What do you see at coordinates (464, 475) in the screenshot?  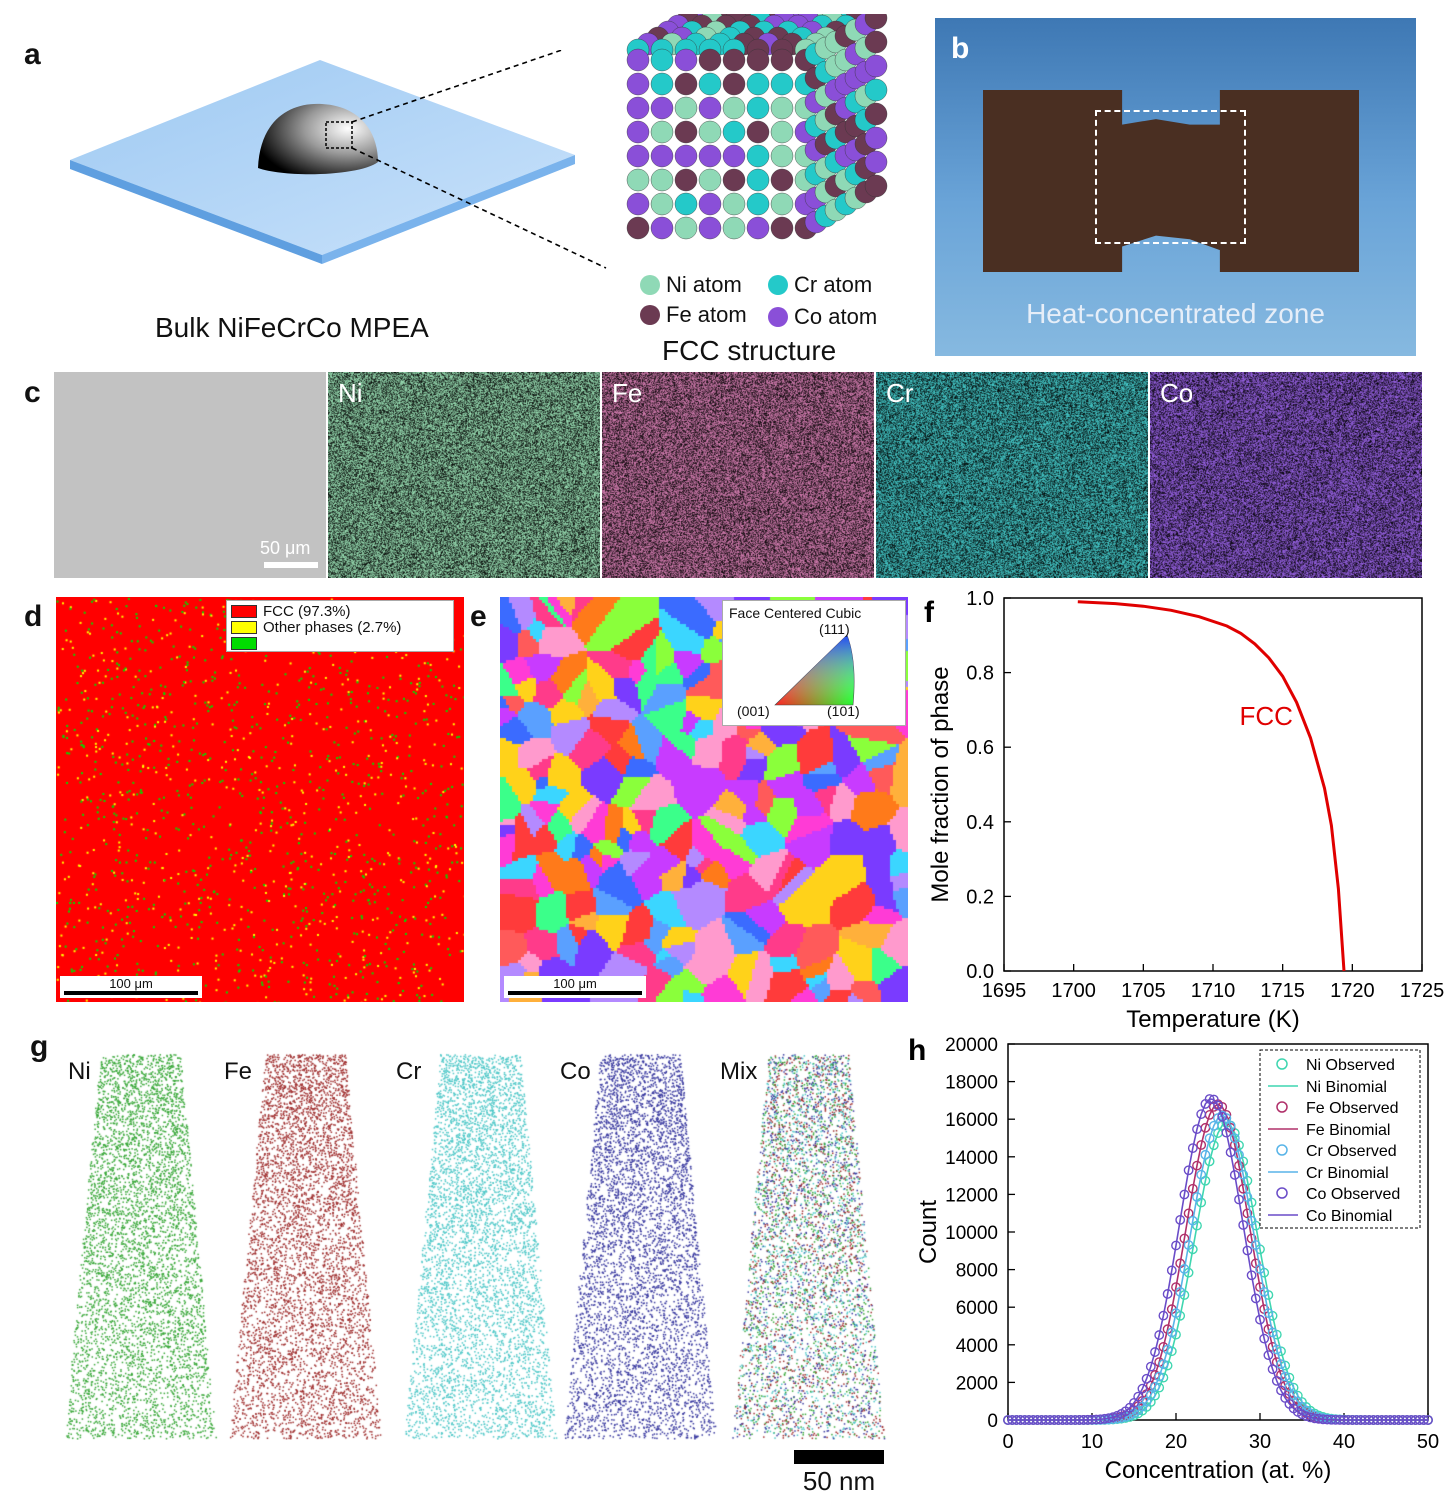 I see `ni-eds-map` at bounding box center [464, 475].